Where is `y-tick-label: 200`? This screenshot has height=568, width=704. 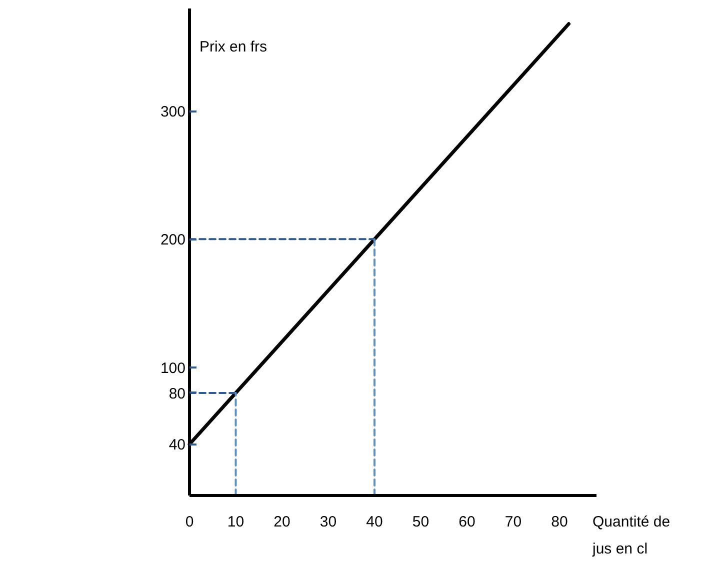
y-tick-label: 200 is located at coordinates (173, 240).